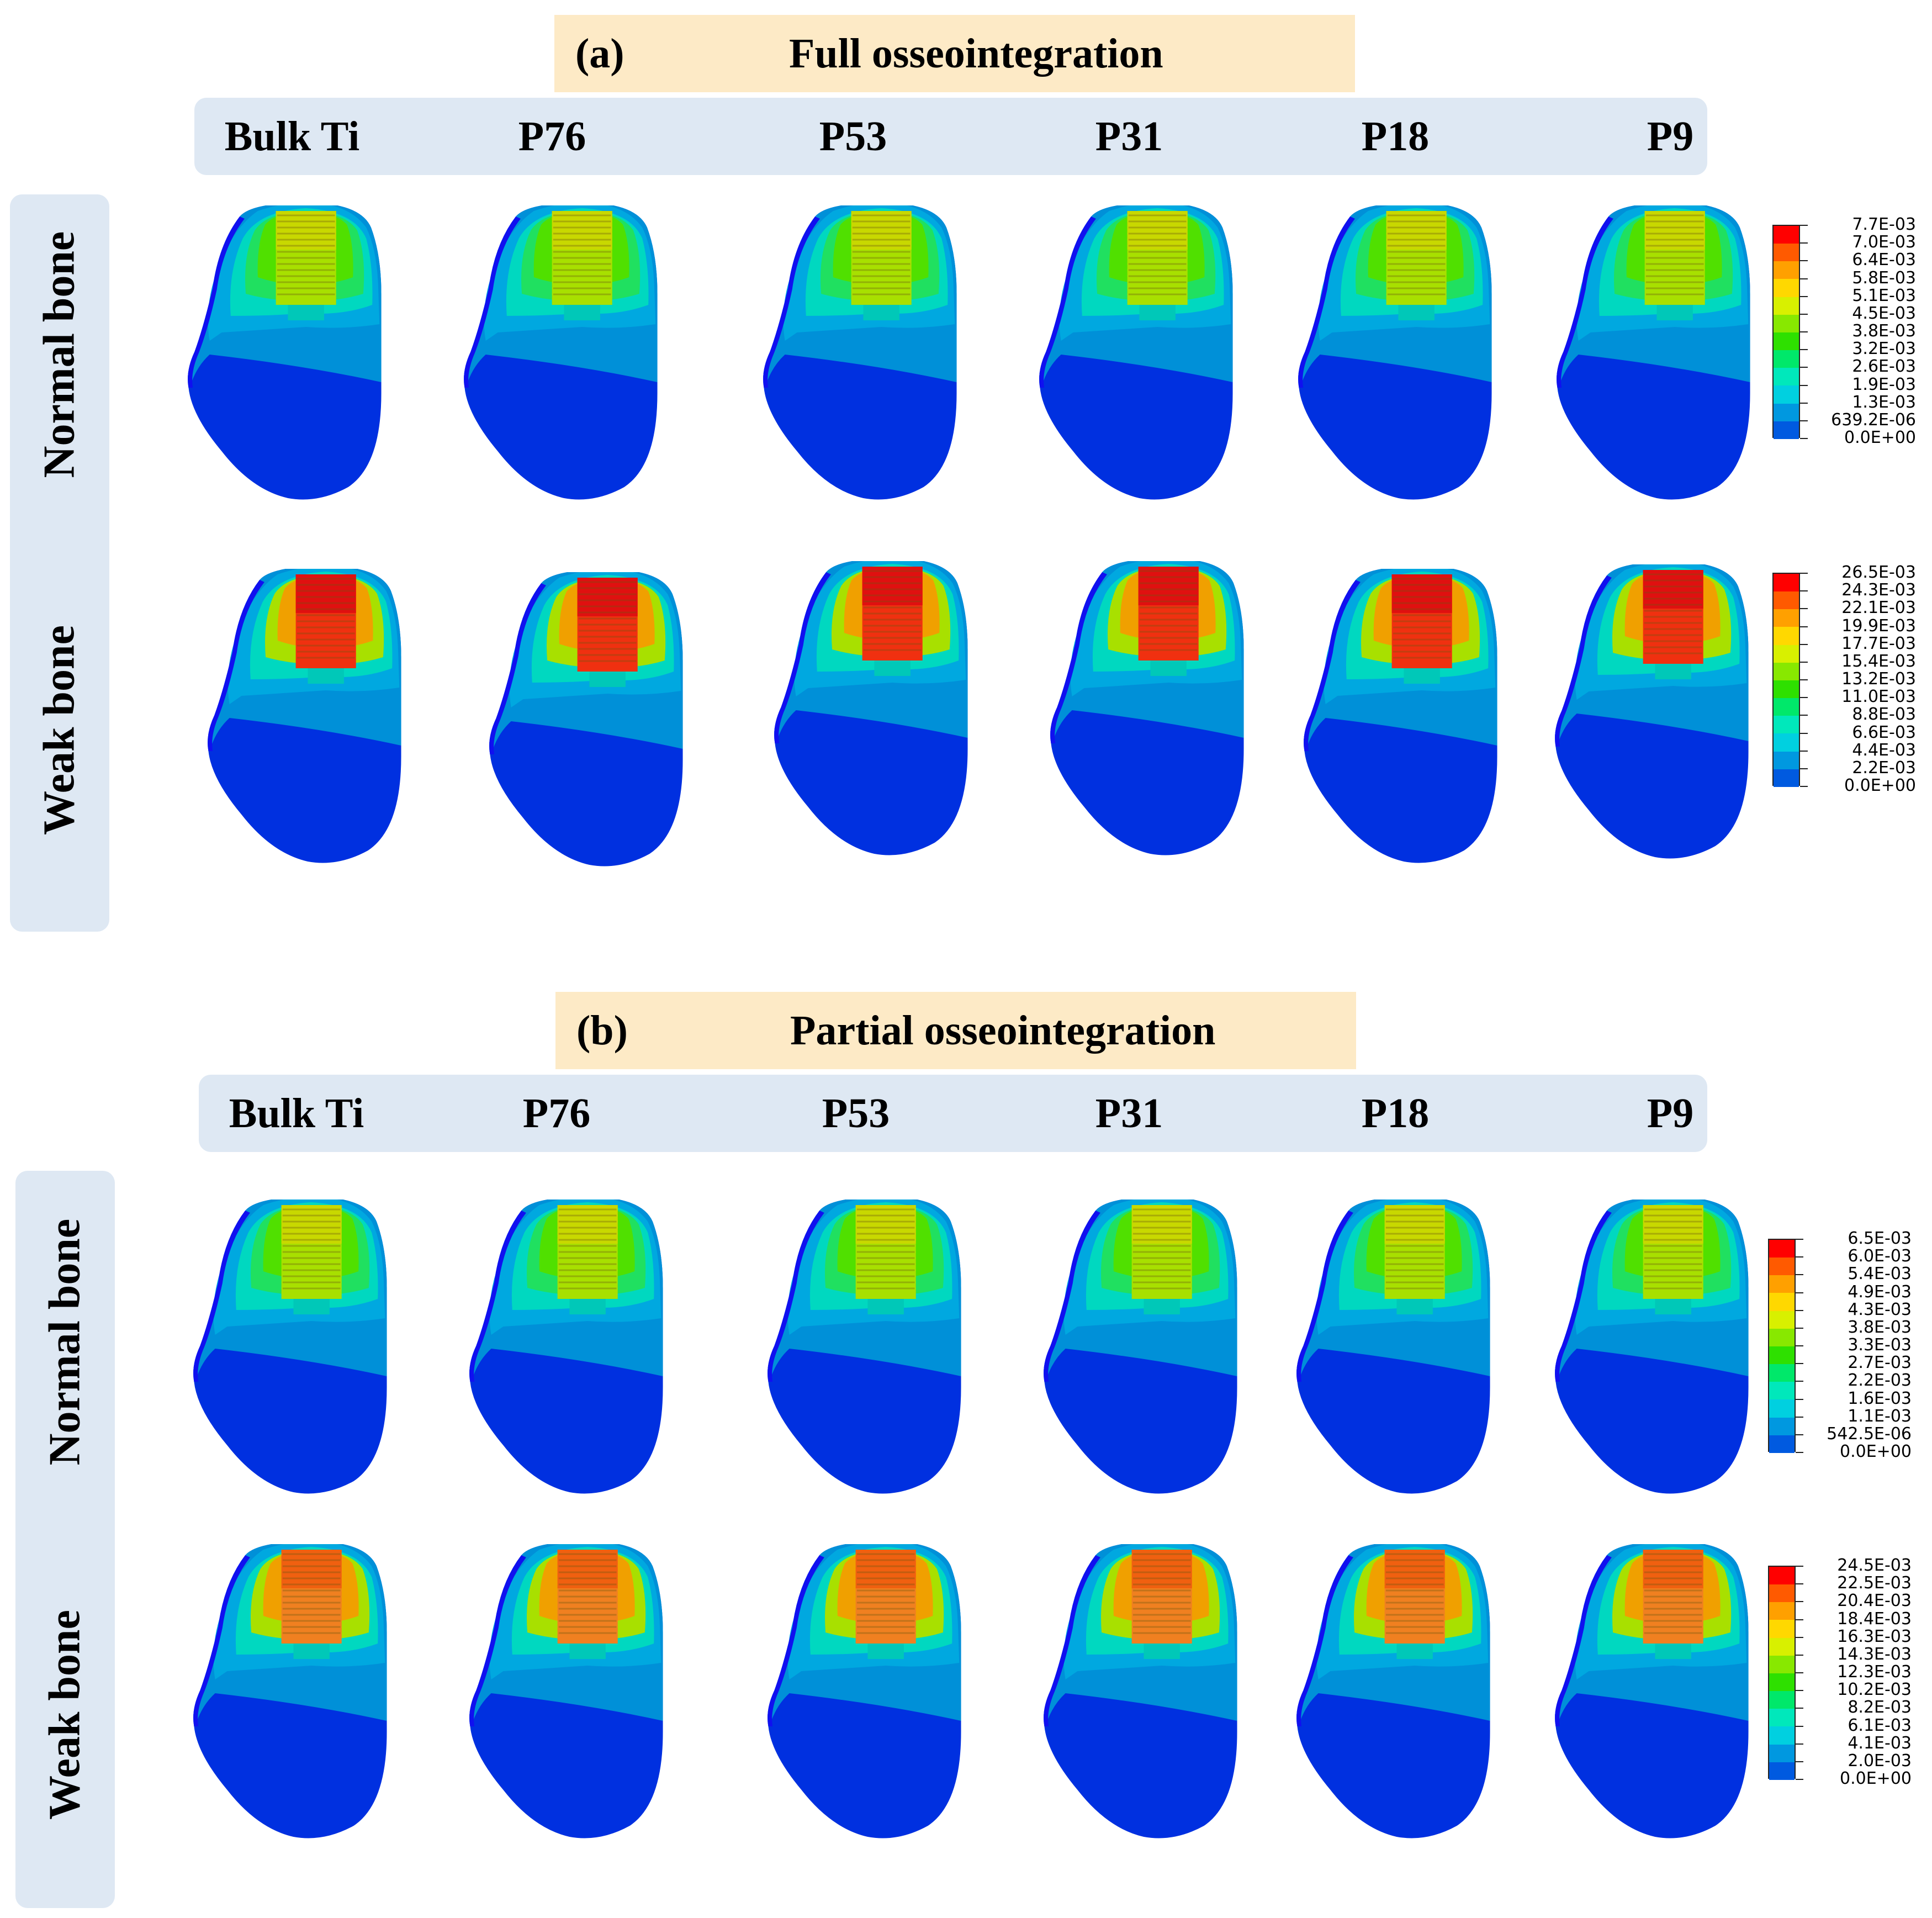  I want to click on bone-b-normal-bulk-ti, so click(290, 1349).